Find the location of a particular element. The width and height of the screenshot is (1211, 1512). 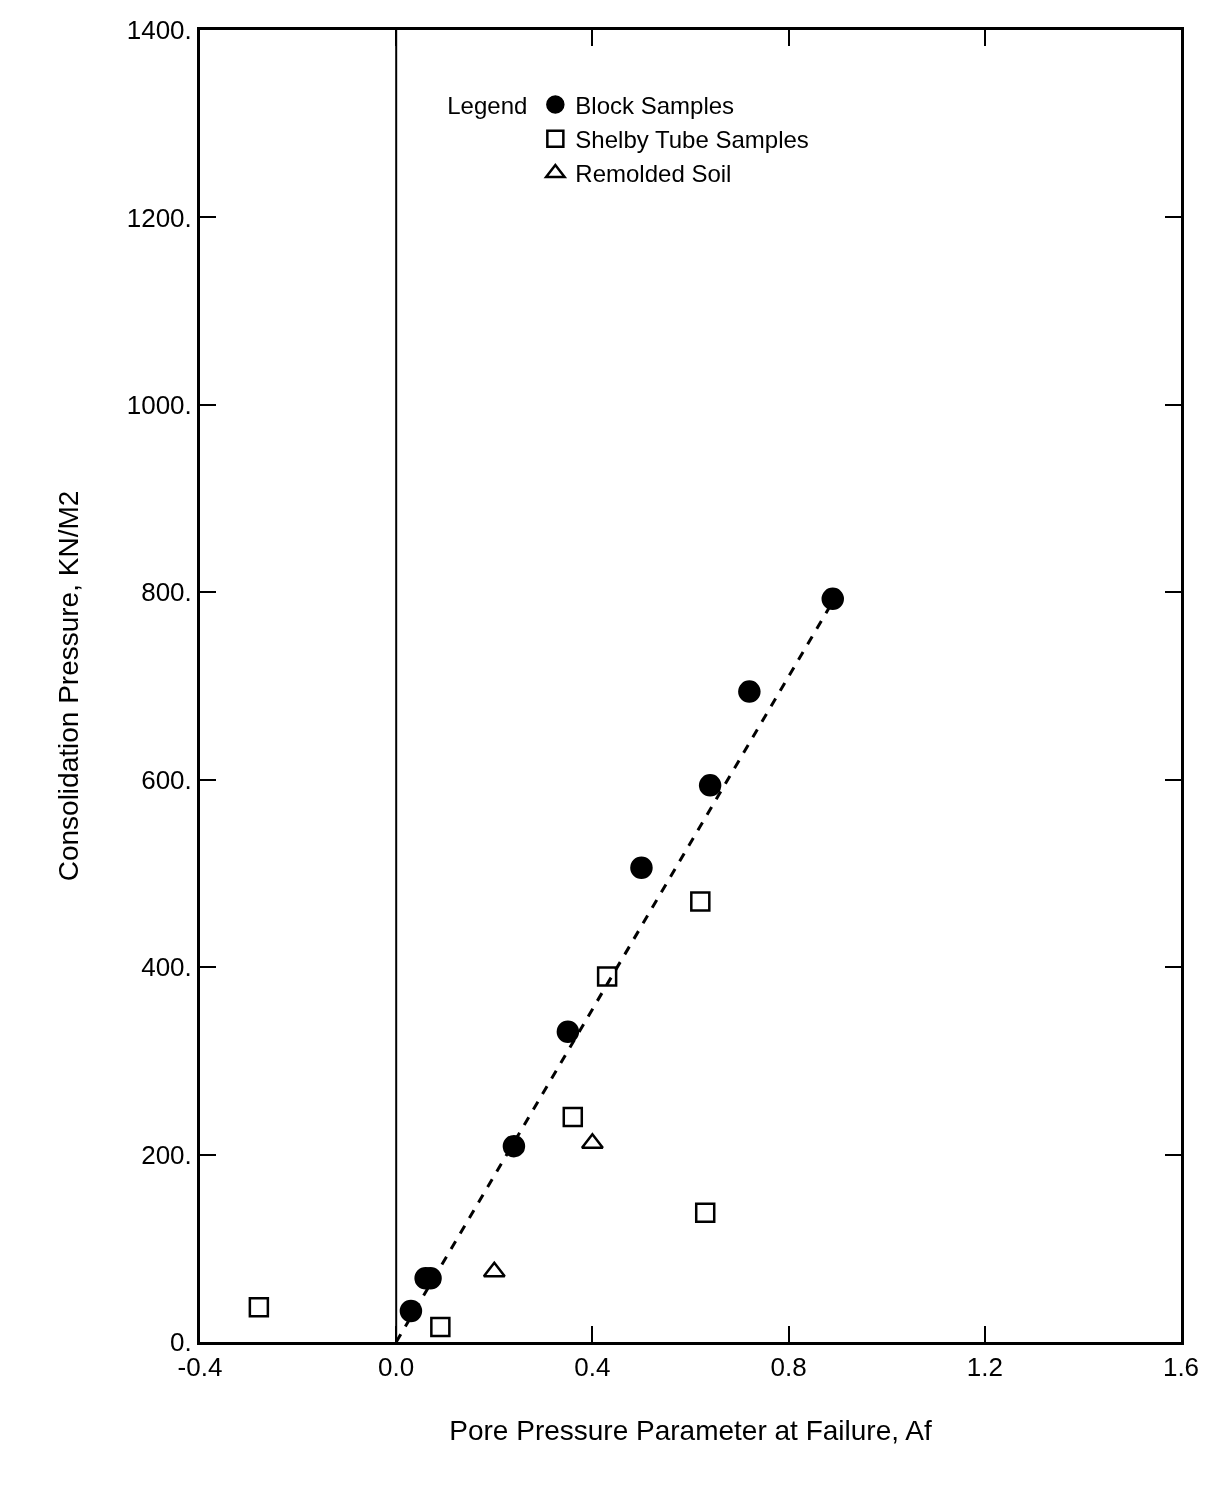

x-tick-label: 1.2 is located at coordinates (984, 1367).